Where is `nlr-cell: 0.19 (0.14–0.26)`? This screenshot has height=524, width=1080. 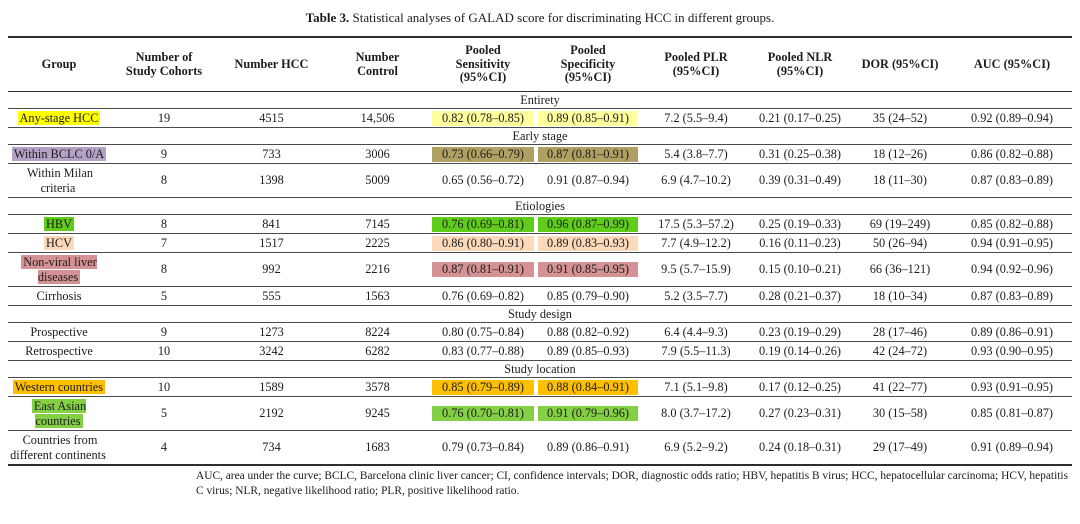
nlr-cell: 0.19 (0.14–0.26) is located at coordinates (800, 351).